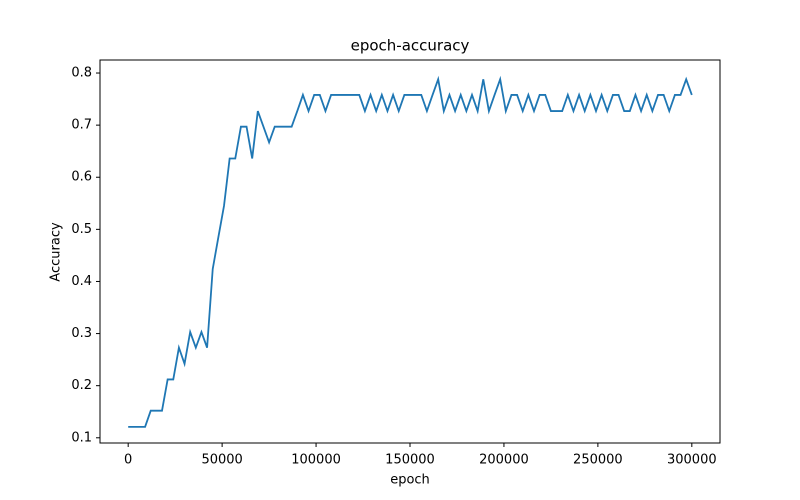 Image resolution: width=800 pixels, height=500 pixels. Describe the element at coordinates (128, 460) in the screenshot. I see `x-tick-label: 0` at that location.